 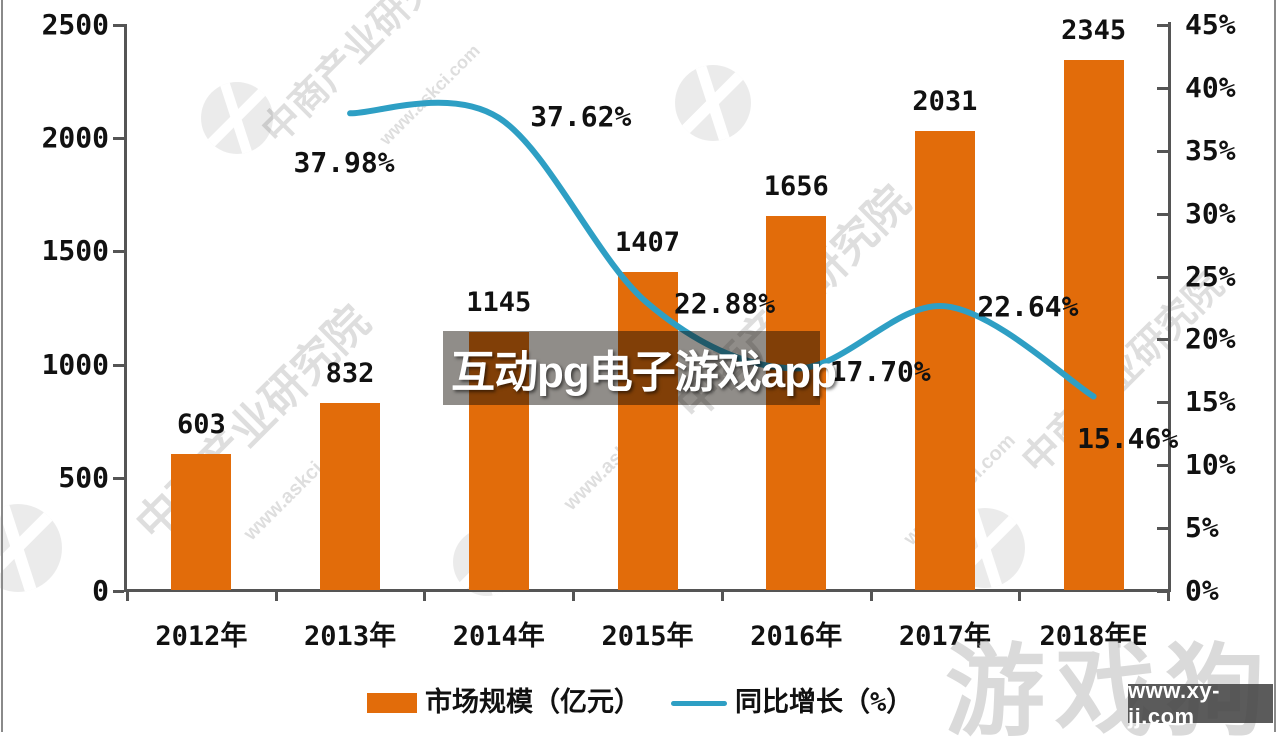 I want to click on right-axis-tick-label: 25%, so click(x=1210, y=276).